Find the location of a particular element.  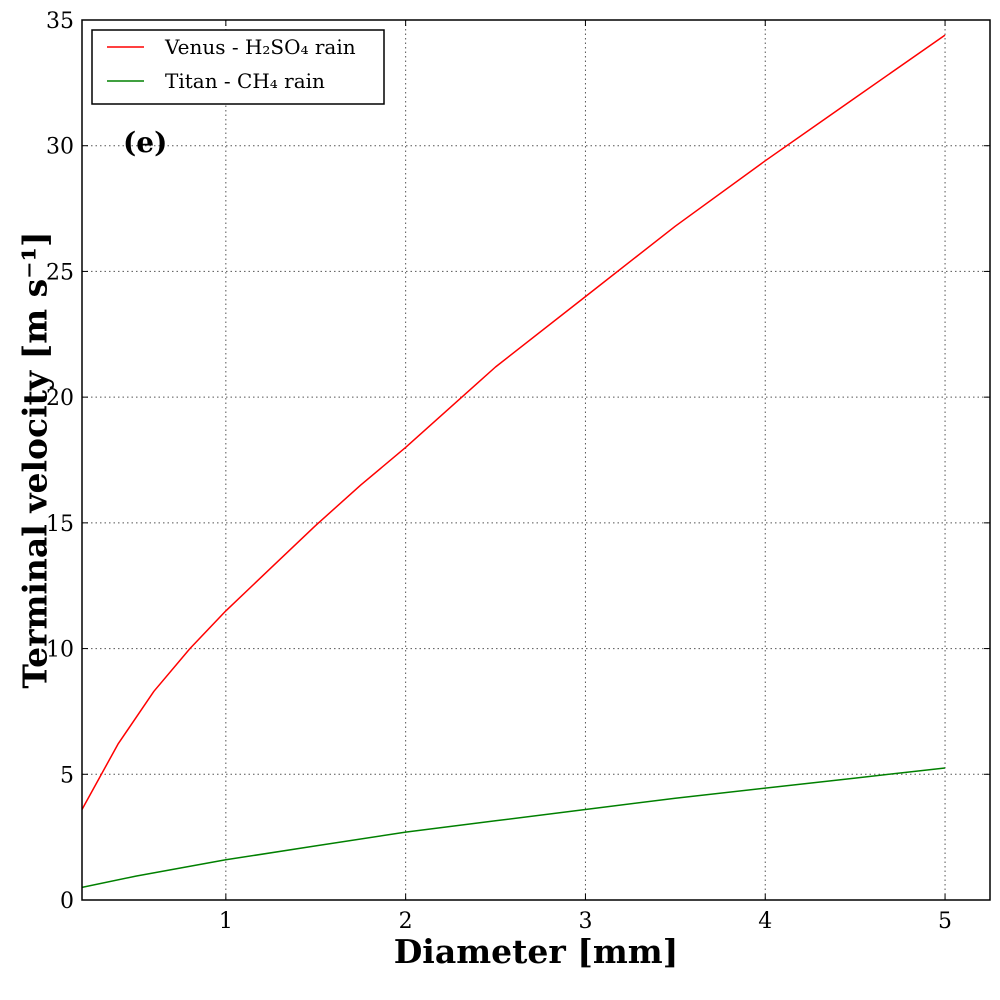

legend: Venus - H₂SO₄ rain Titan - CH₄ rain is located at coordinates (238, 67).